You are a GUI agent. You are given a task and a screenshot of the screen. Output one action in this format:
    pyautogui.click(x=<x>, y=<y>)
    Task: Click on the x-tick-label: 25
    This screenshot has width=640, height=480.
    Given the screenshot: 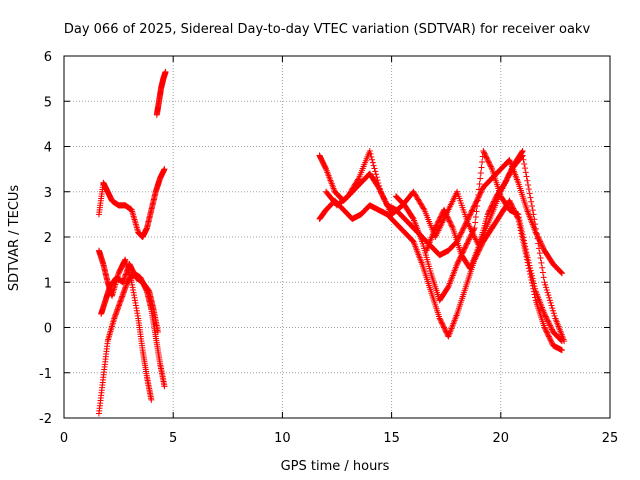 What is the action you would take?
    pyautogui.click(x=610, y=438)
    